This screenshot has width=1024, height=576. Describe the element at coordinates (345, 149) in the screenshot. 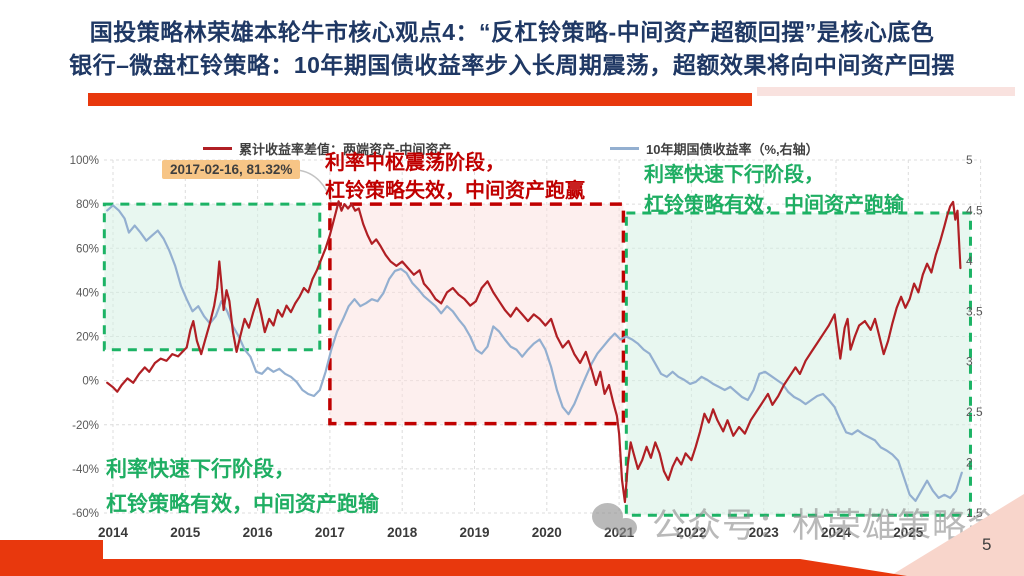

I see `legend-label-red: 累计收益率差值：两端资产-中间资产` at that location.